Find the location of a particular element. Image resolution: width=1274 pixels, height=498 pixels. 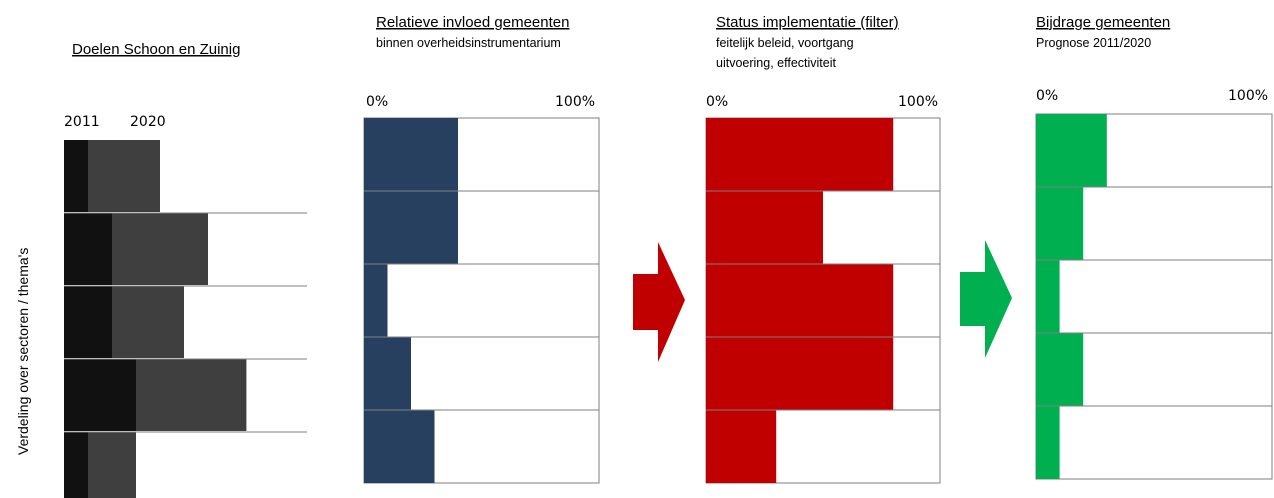

implementation-axis-max: 100% is located at coordinates (918, 102).